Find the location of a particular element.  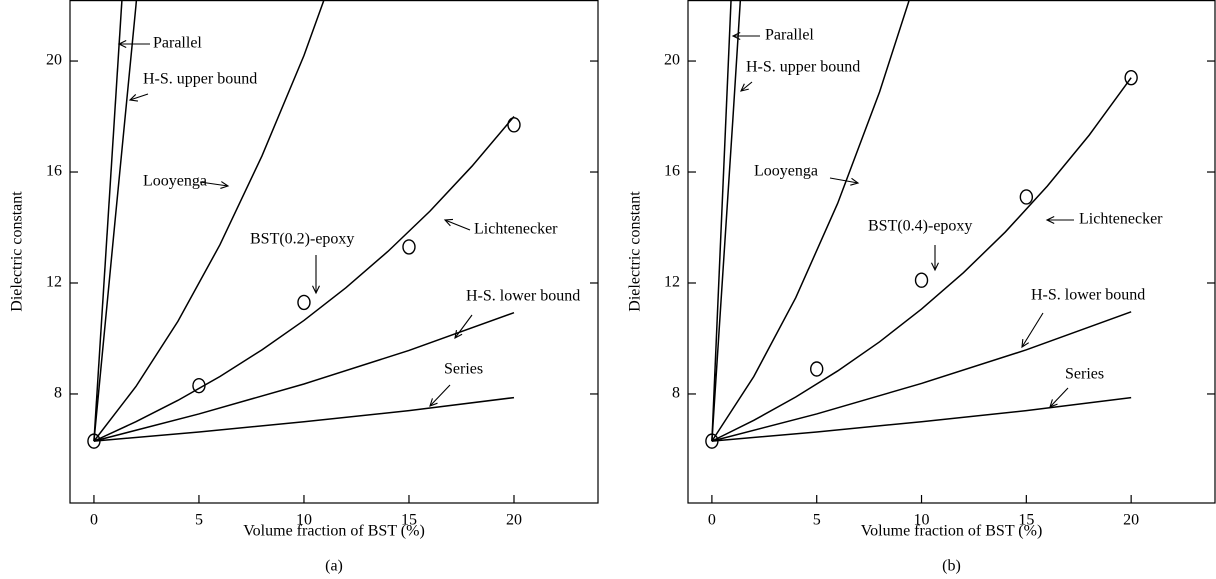

curve-label: BST(0.2)-epoxy is located at coordinates (302, 239).